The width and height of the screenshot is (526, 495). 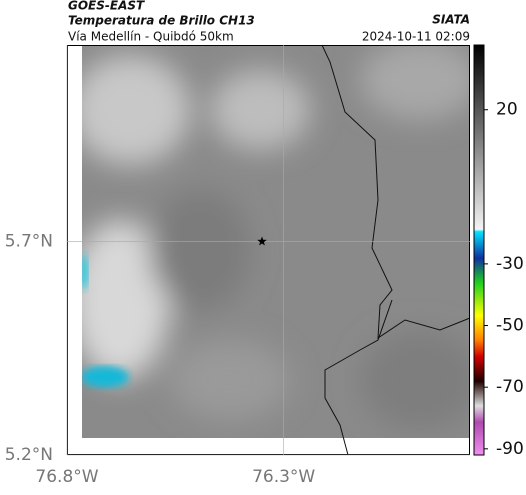 I want to click on colorbar-tick-label: 20, so click(x=507, y=110).